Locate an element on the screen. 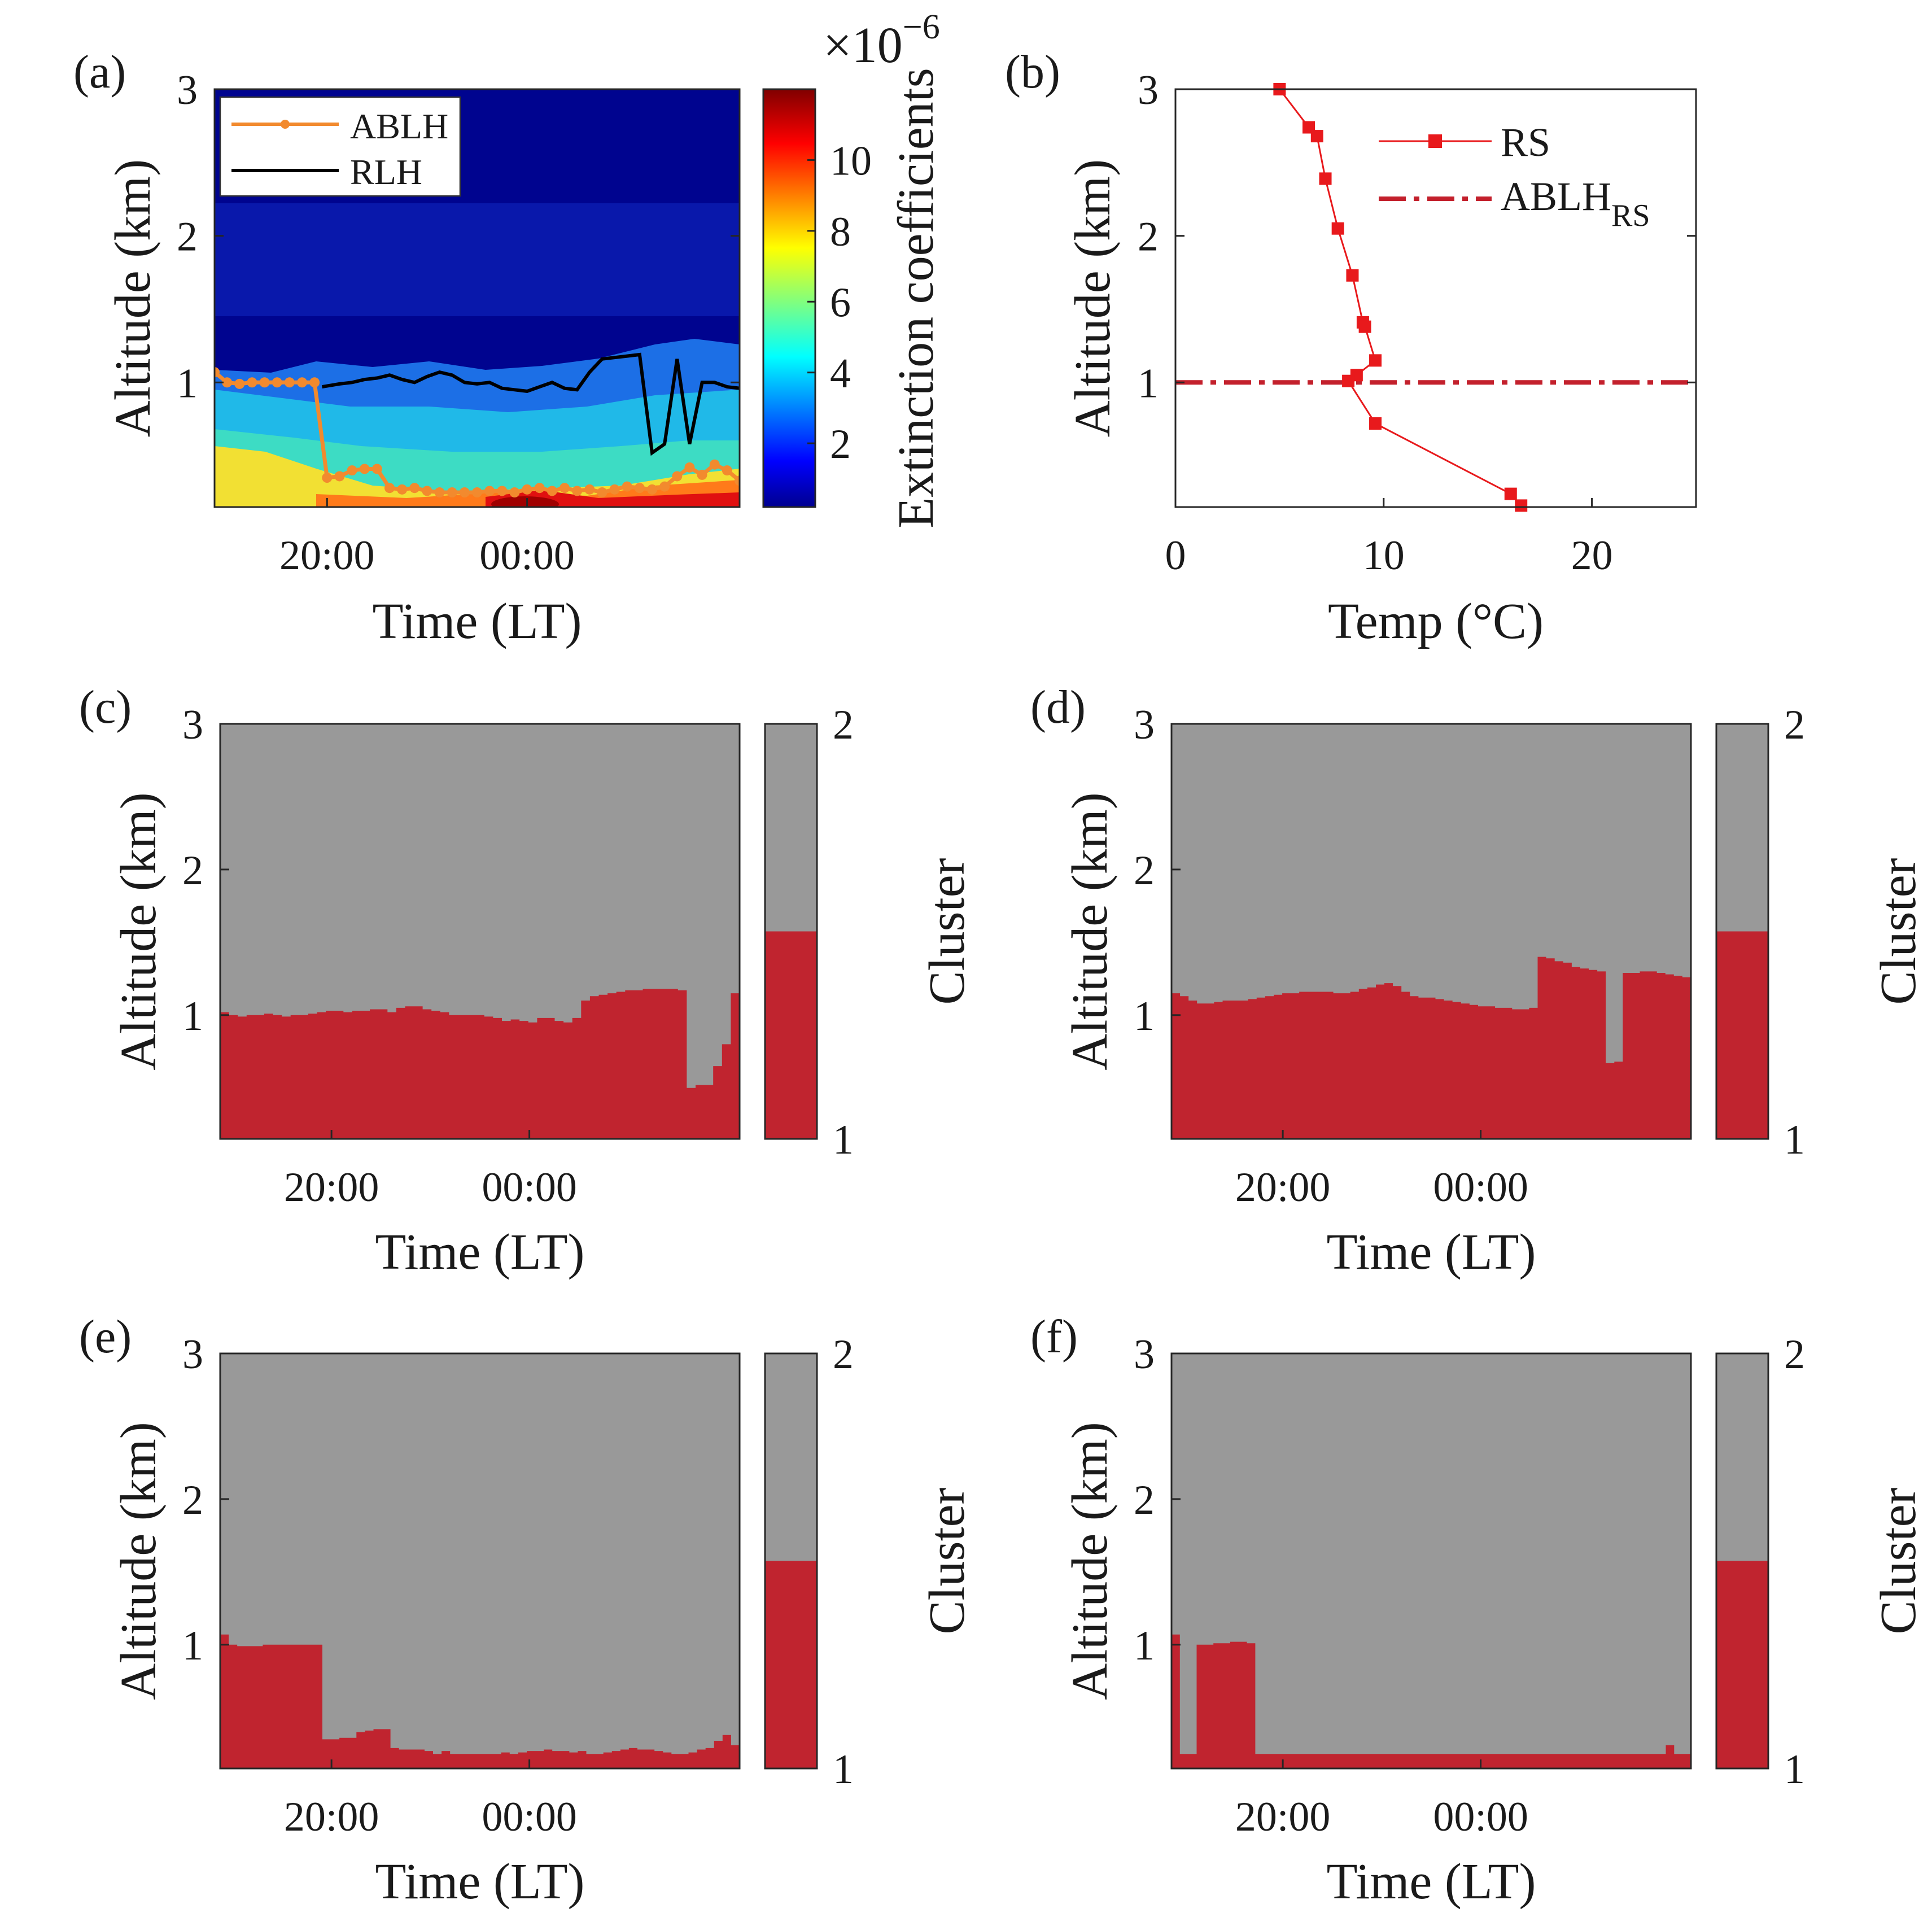  x-tick-label: 10 is located at coordinates (1384, 555).